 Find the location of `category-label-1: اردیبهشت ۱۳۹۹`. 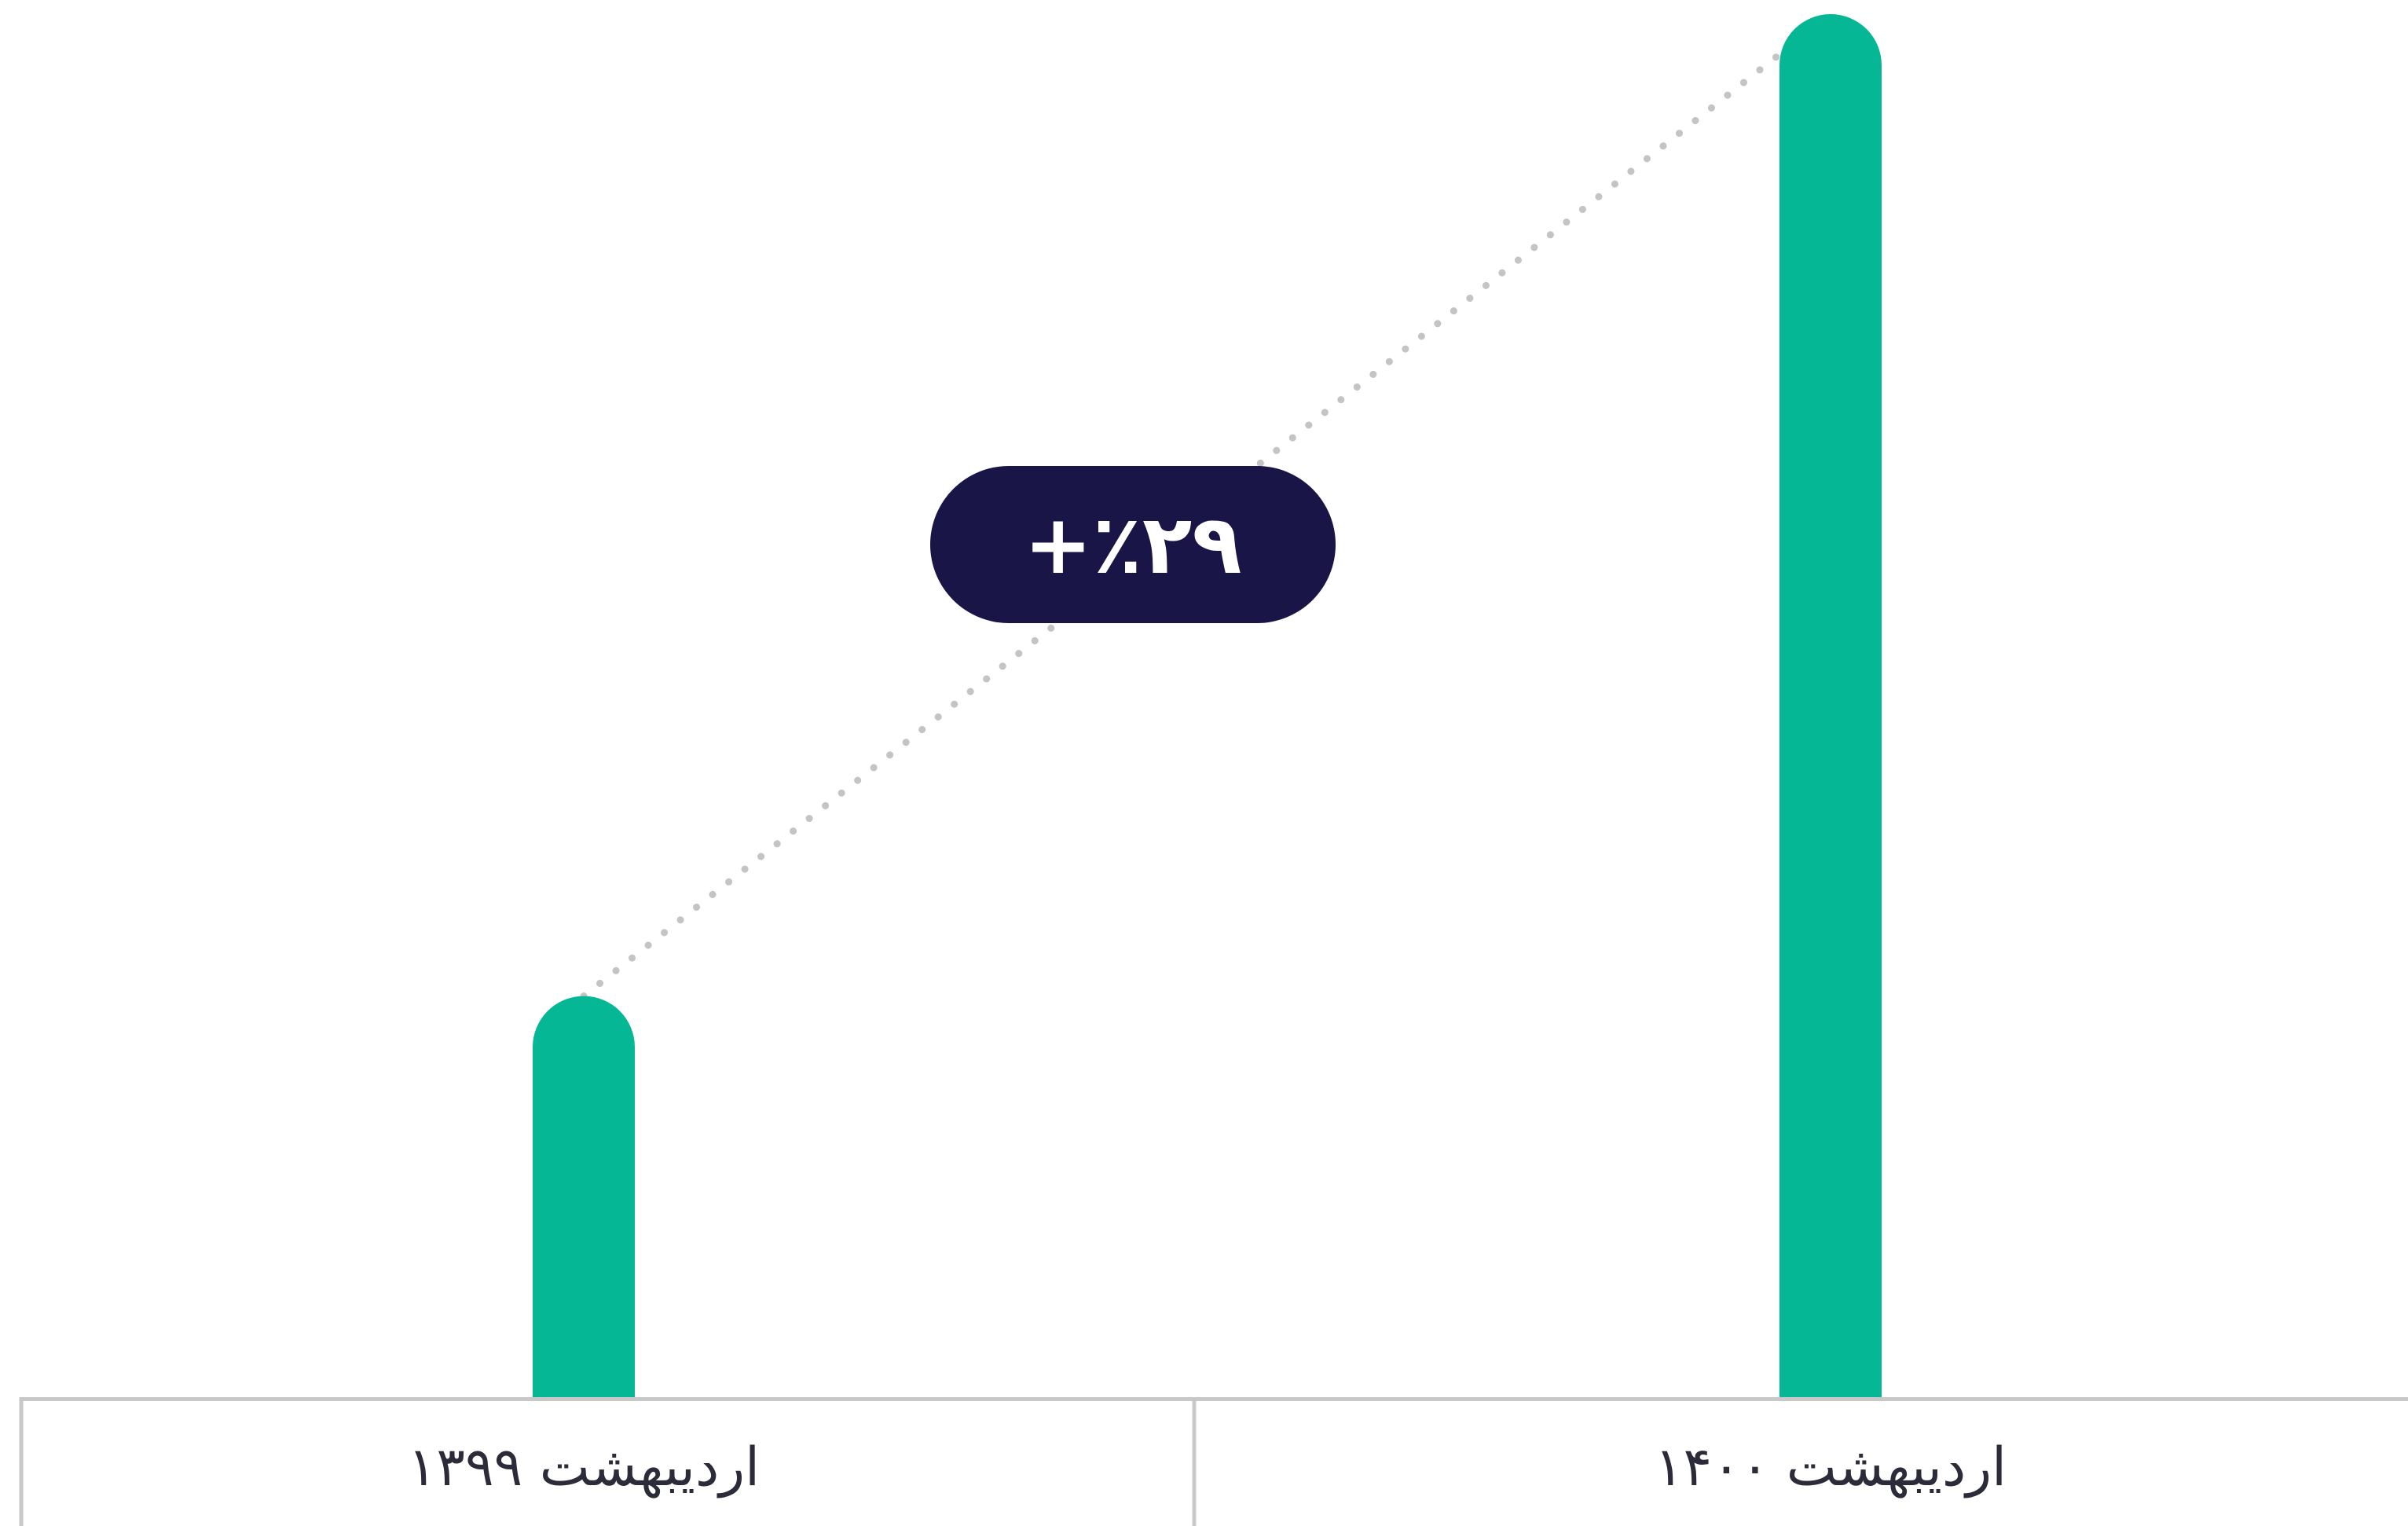

category-label-1: اردیبهشت ۱۳۹۹ is located at coordinates (584, 1467).